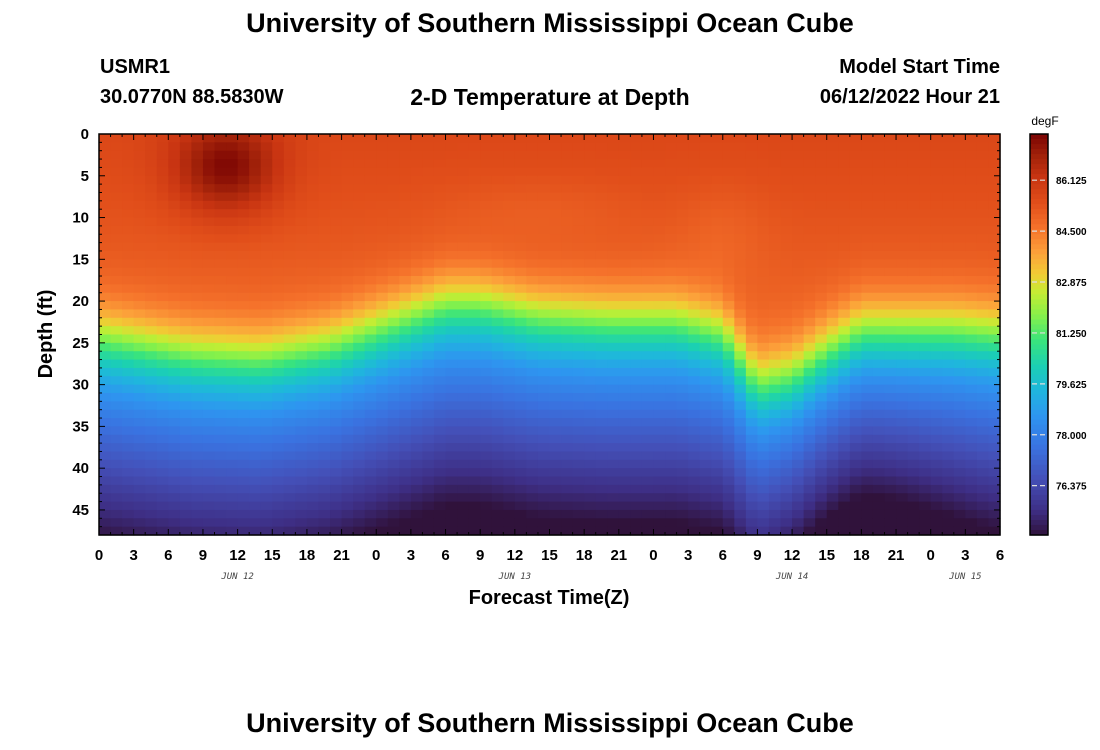  Describe the element at coordinates (550, 97) in the screenshot. I see `chart-subtitle: 2-D Temperature at Depth` at that location.